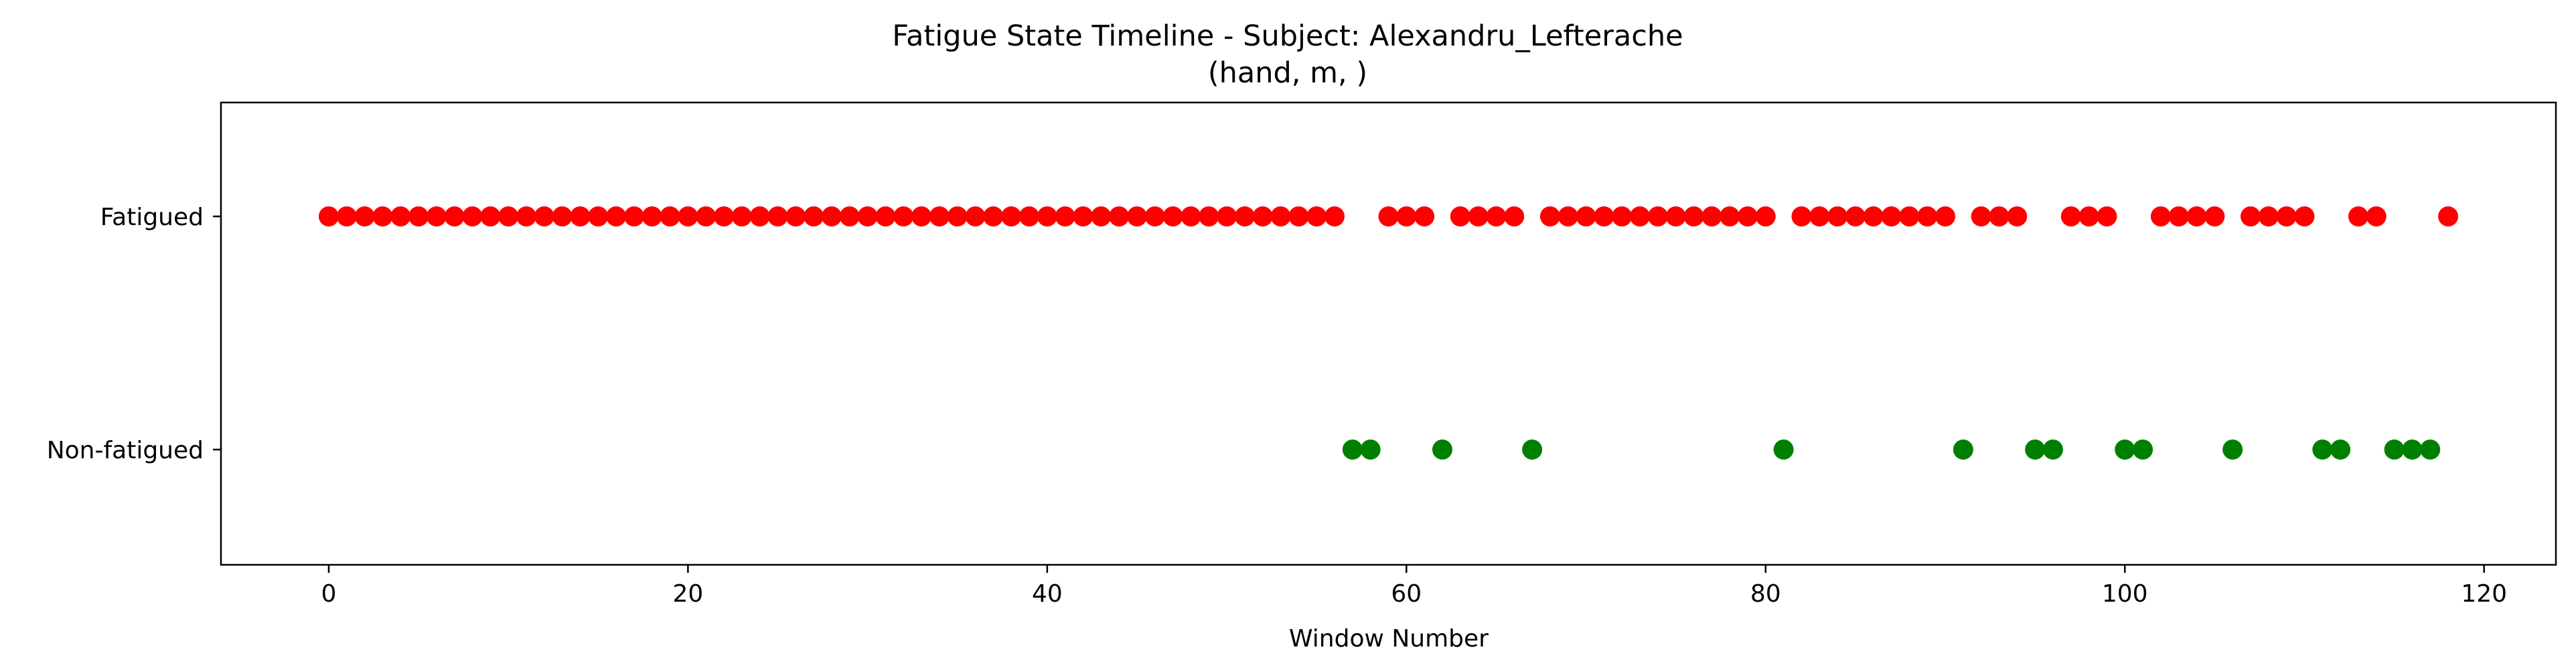  I want to click on x-tick-label: 100, so click(2125, 594).